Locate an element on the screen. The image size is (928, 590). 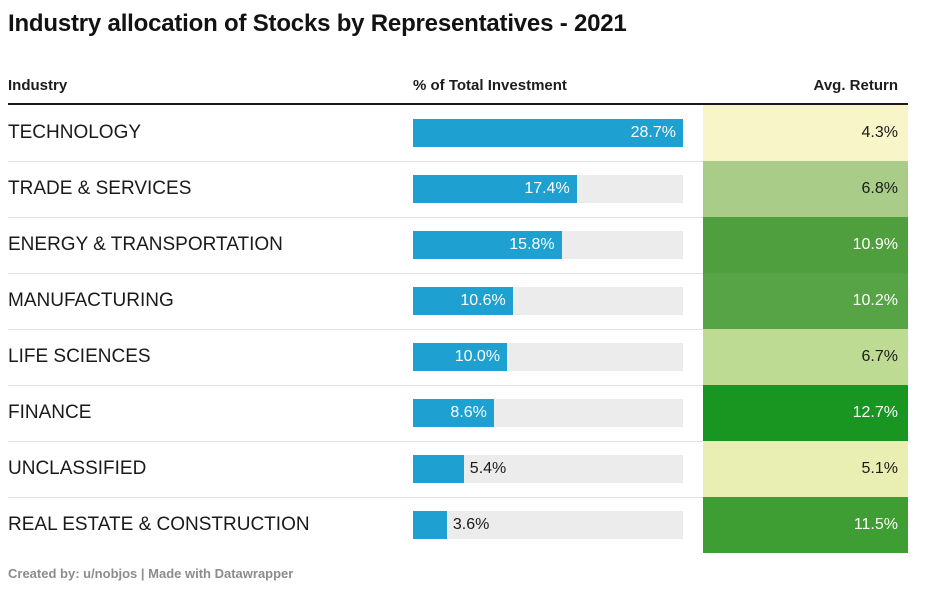
avg-return-value: 12.7% is located at coordinates (875, 412).